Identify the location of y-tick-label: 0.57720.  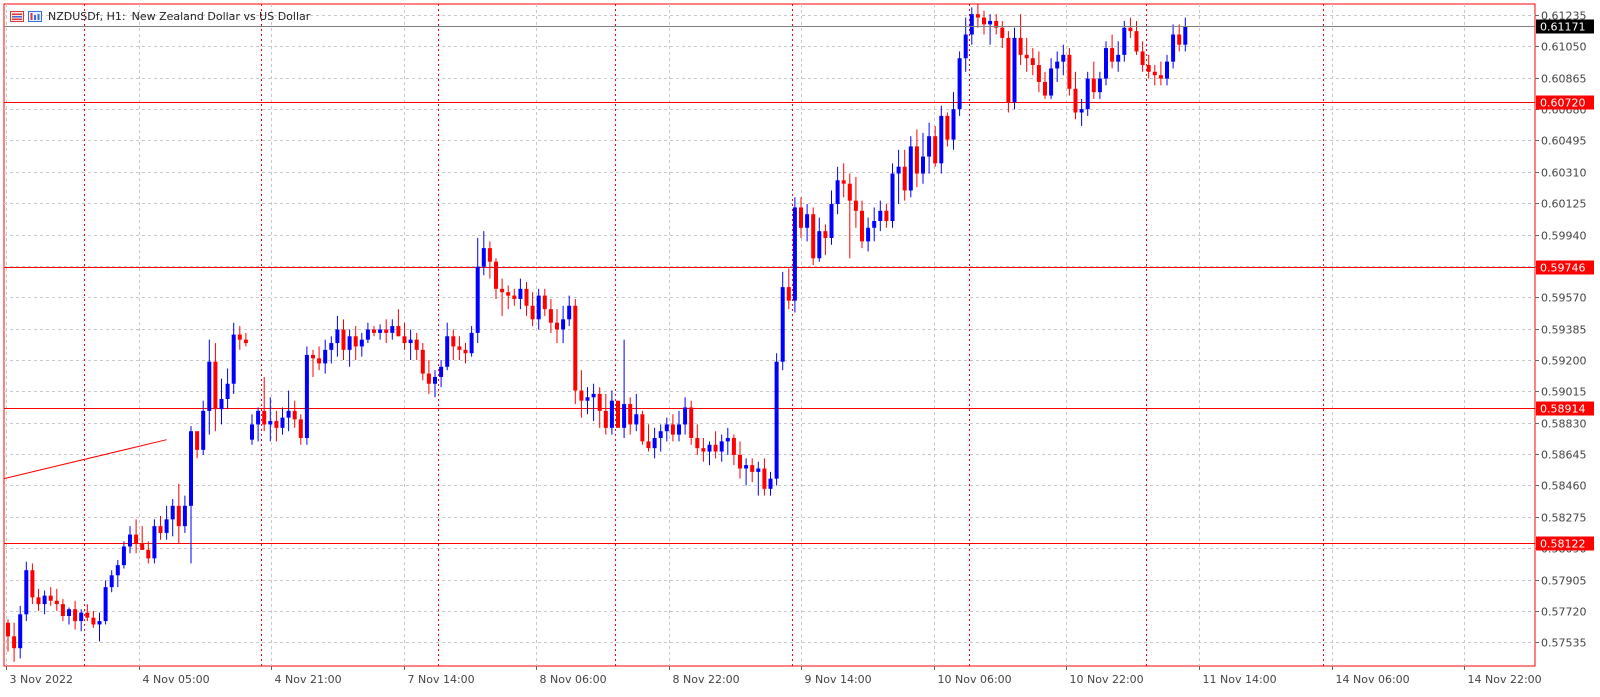
(1564, 612).